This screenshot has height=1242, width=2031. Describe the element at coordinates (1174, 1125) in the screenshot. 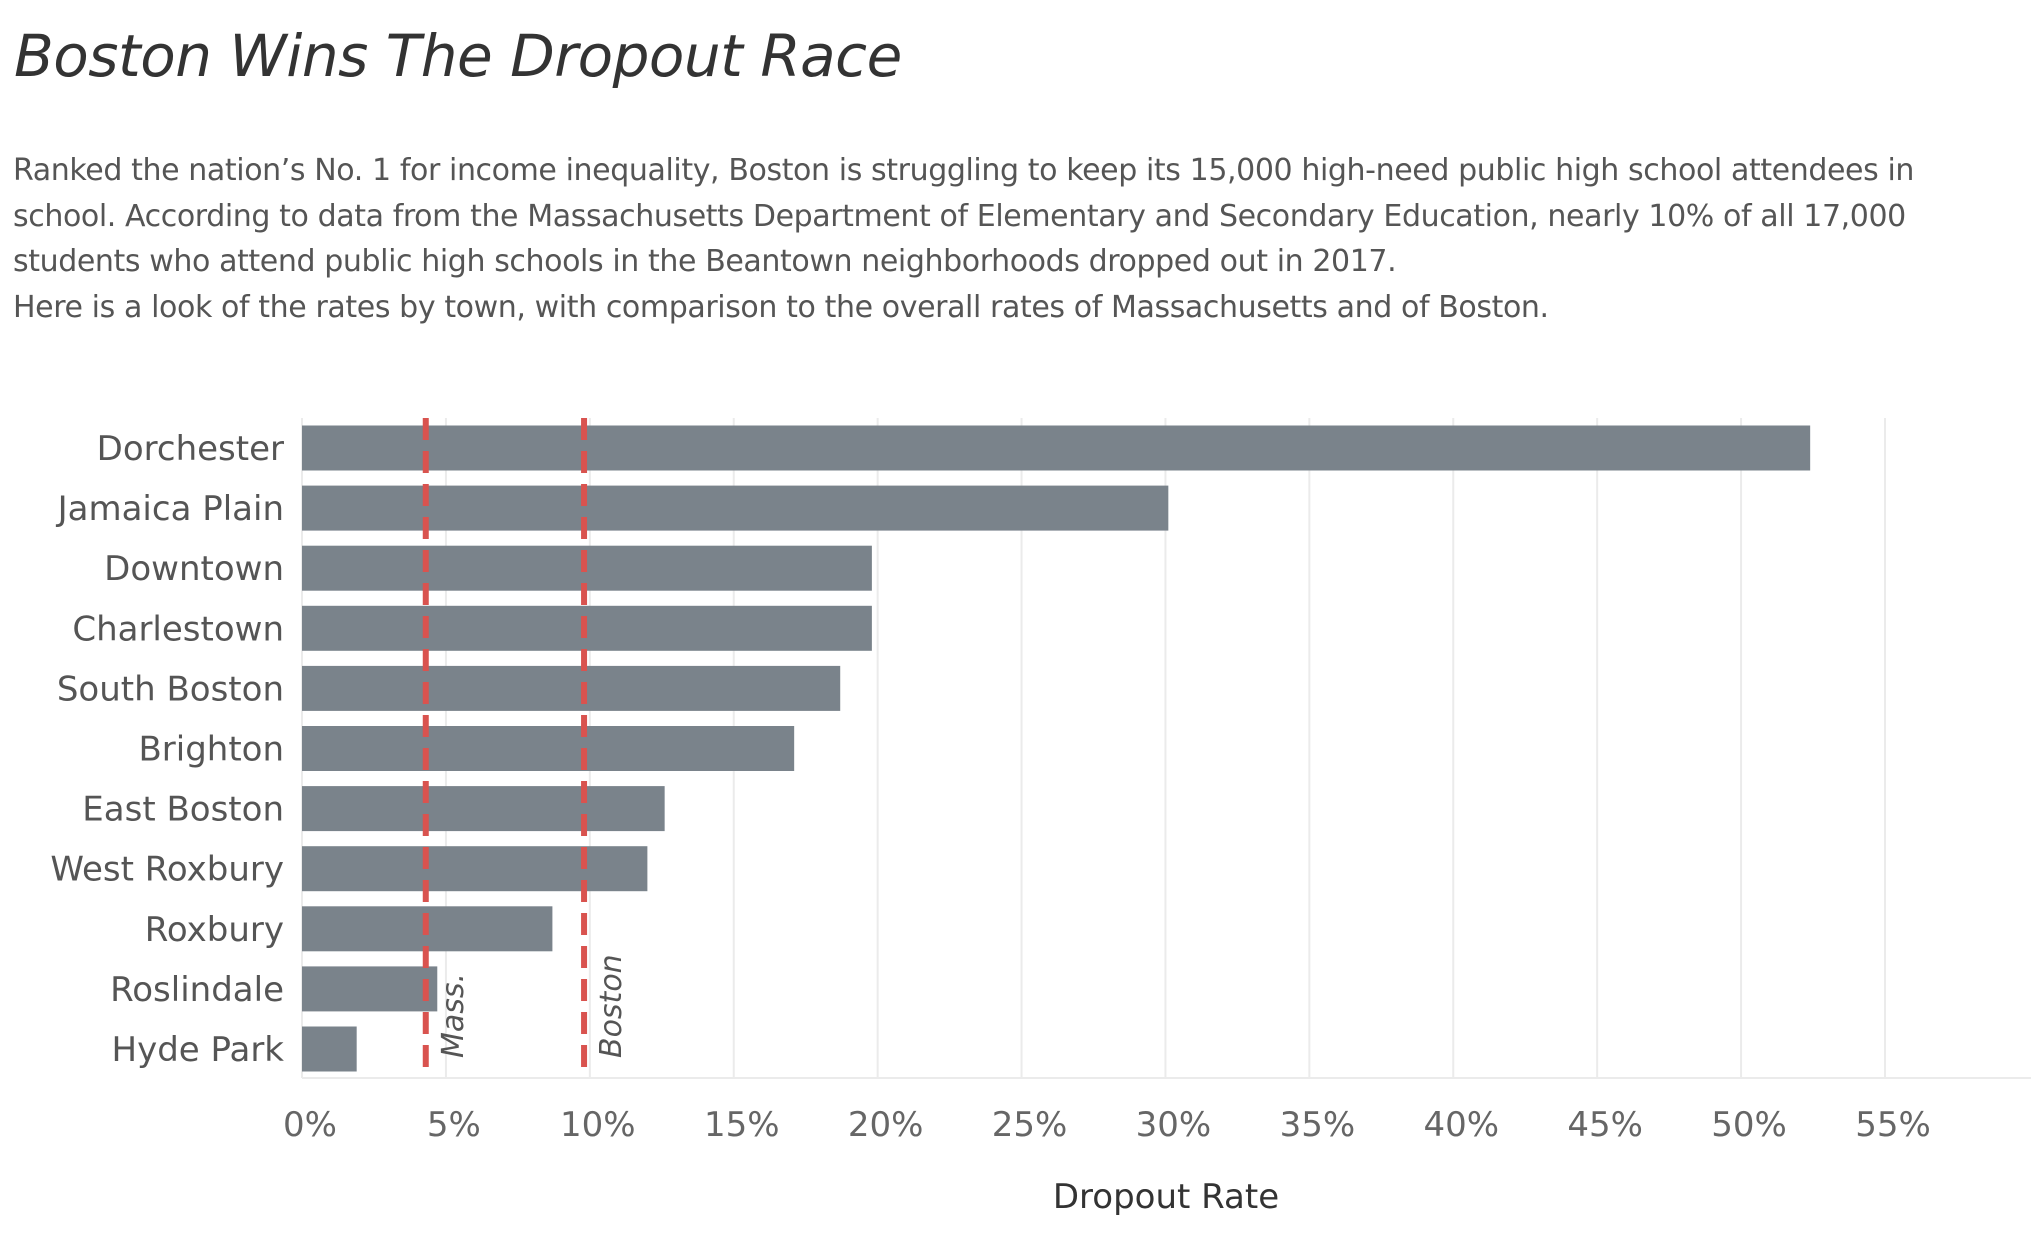

I see `x-tick-label: 30%` at that location.